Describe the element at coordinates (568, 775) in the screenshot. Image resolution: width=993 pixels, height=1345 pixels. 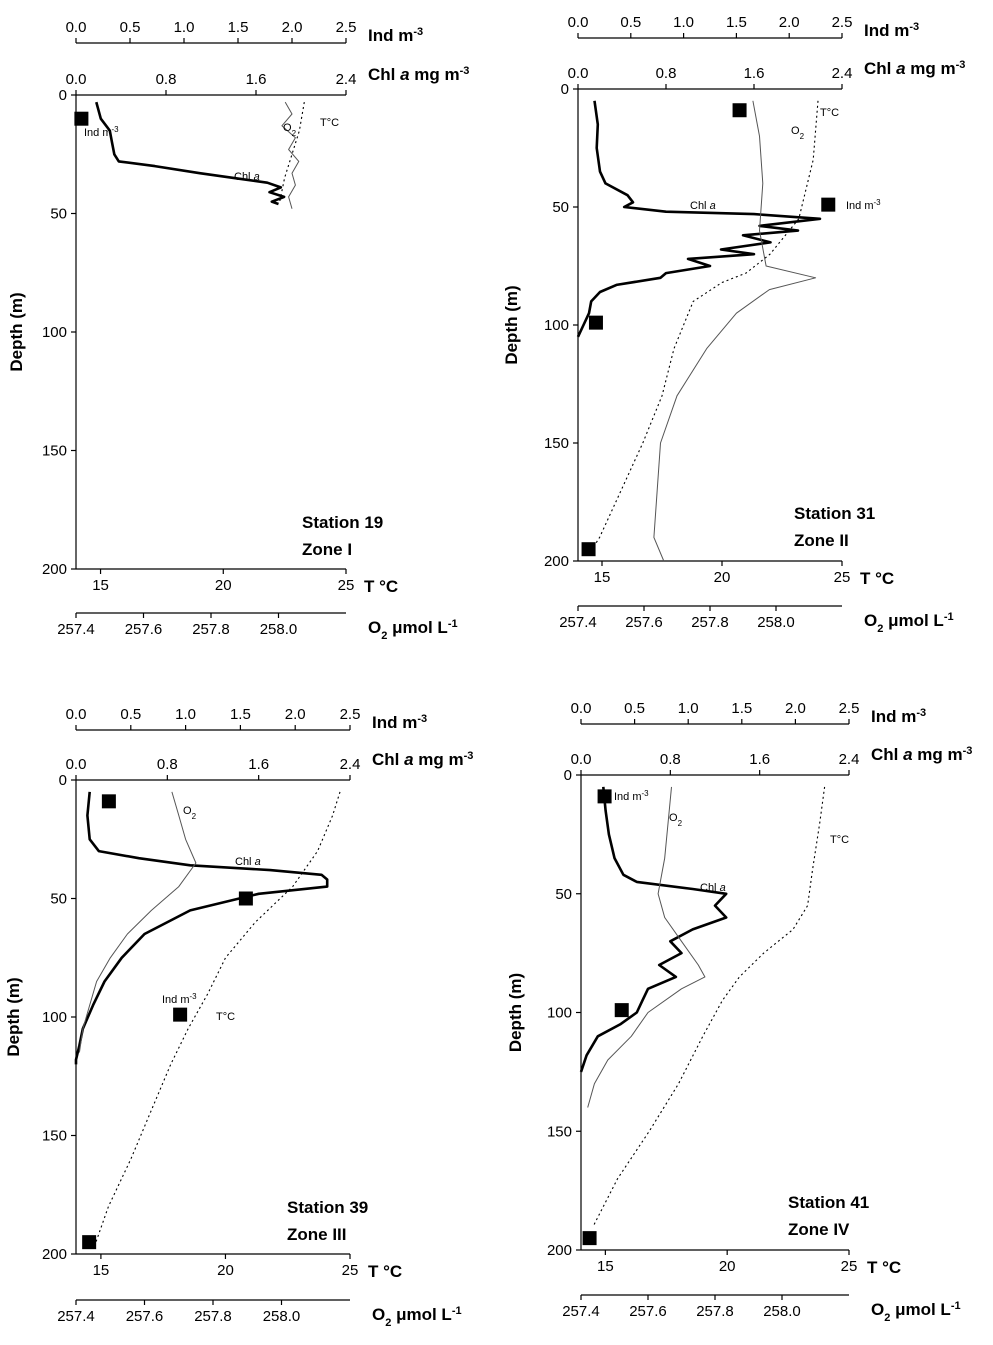
I see `depth-tick-label: 0` at that location.